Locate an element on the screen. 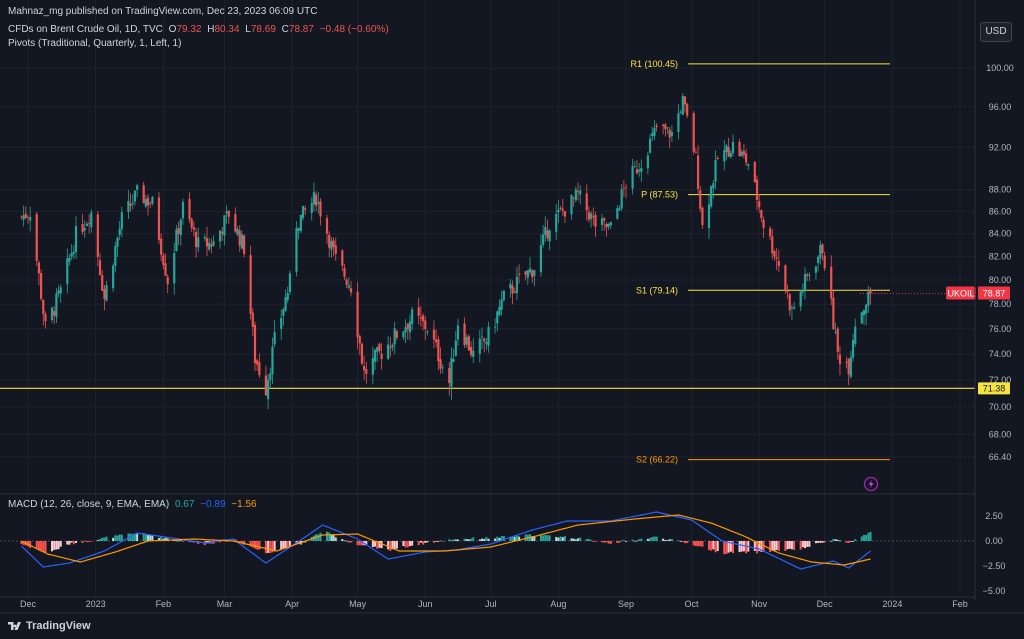 The height and width of the screenshot is (639, 1024). y-tick-label: 86.00 is located at coordinates (1000, 211).